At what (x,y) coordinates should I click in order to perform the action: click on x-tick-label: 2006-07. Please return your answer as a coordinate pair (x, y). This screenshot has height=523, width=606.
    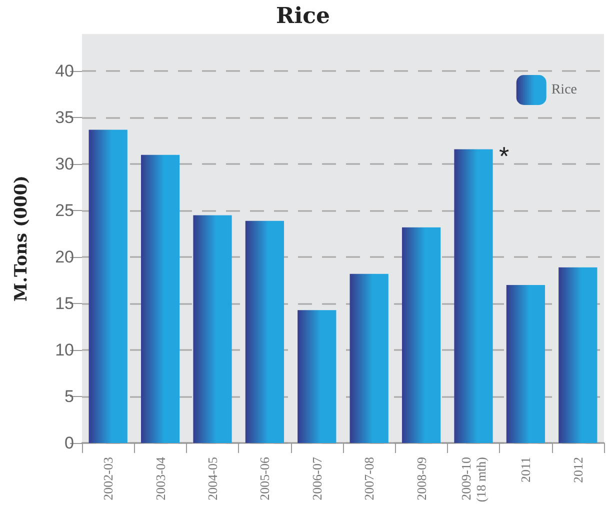
    Looking at the image, I should click on (316, 478).